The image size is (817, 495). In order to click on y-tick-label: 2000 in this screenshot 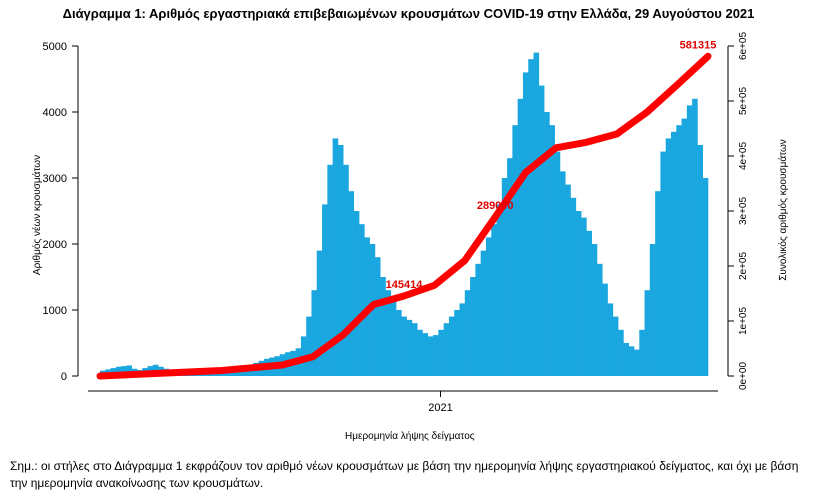, I will do `click(55, 245)`.